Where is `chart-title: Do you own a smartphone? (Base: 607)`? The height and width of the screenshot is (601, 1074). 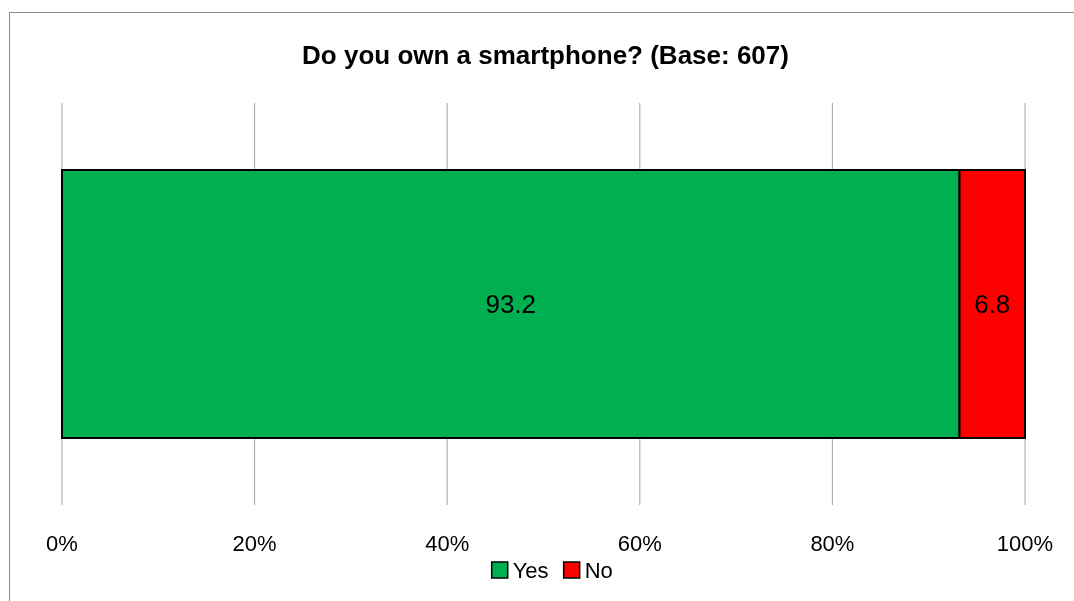
chart-title: Do you own a smartphone? (Base: 607) is located at coordinates (545, 55).